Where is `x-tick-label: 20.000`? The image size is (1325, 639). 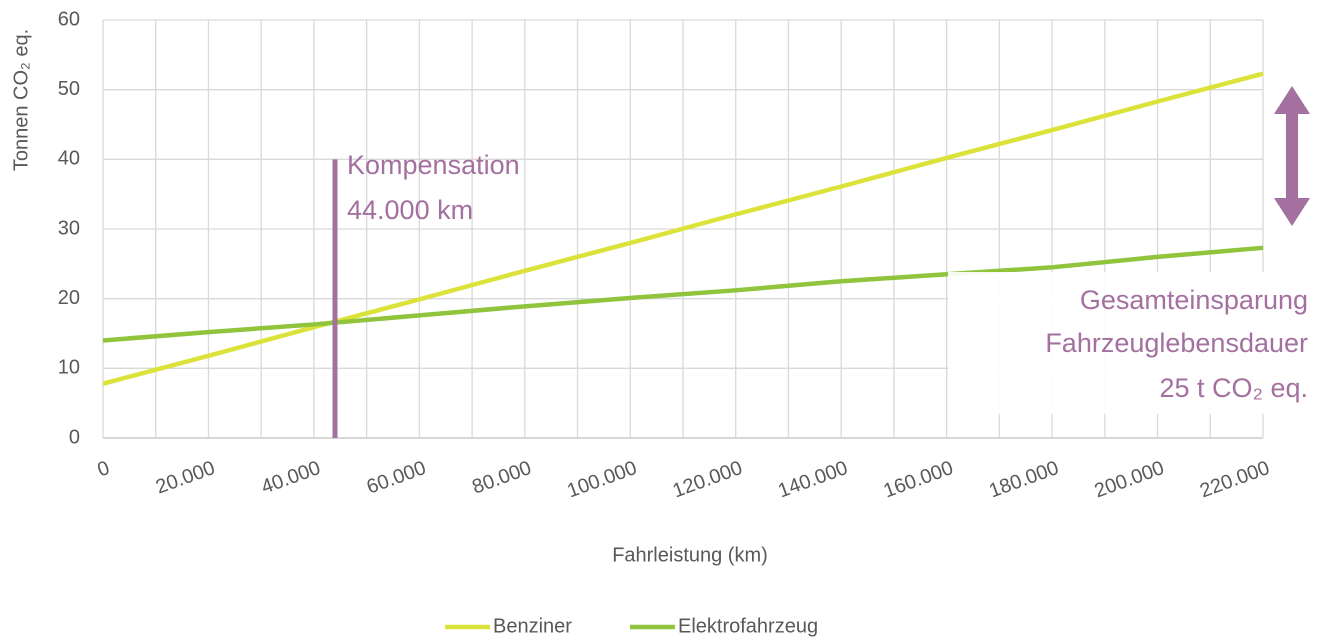 x-tick-label: 20.000 is located at coordinates (185, 478).